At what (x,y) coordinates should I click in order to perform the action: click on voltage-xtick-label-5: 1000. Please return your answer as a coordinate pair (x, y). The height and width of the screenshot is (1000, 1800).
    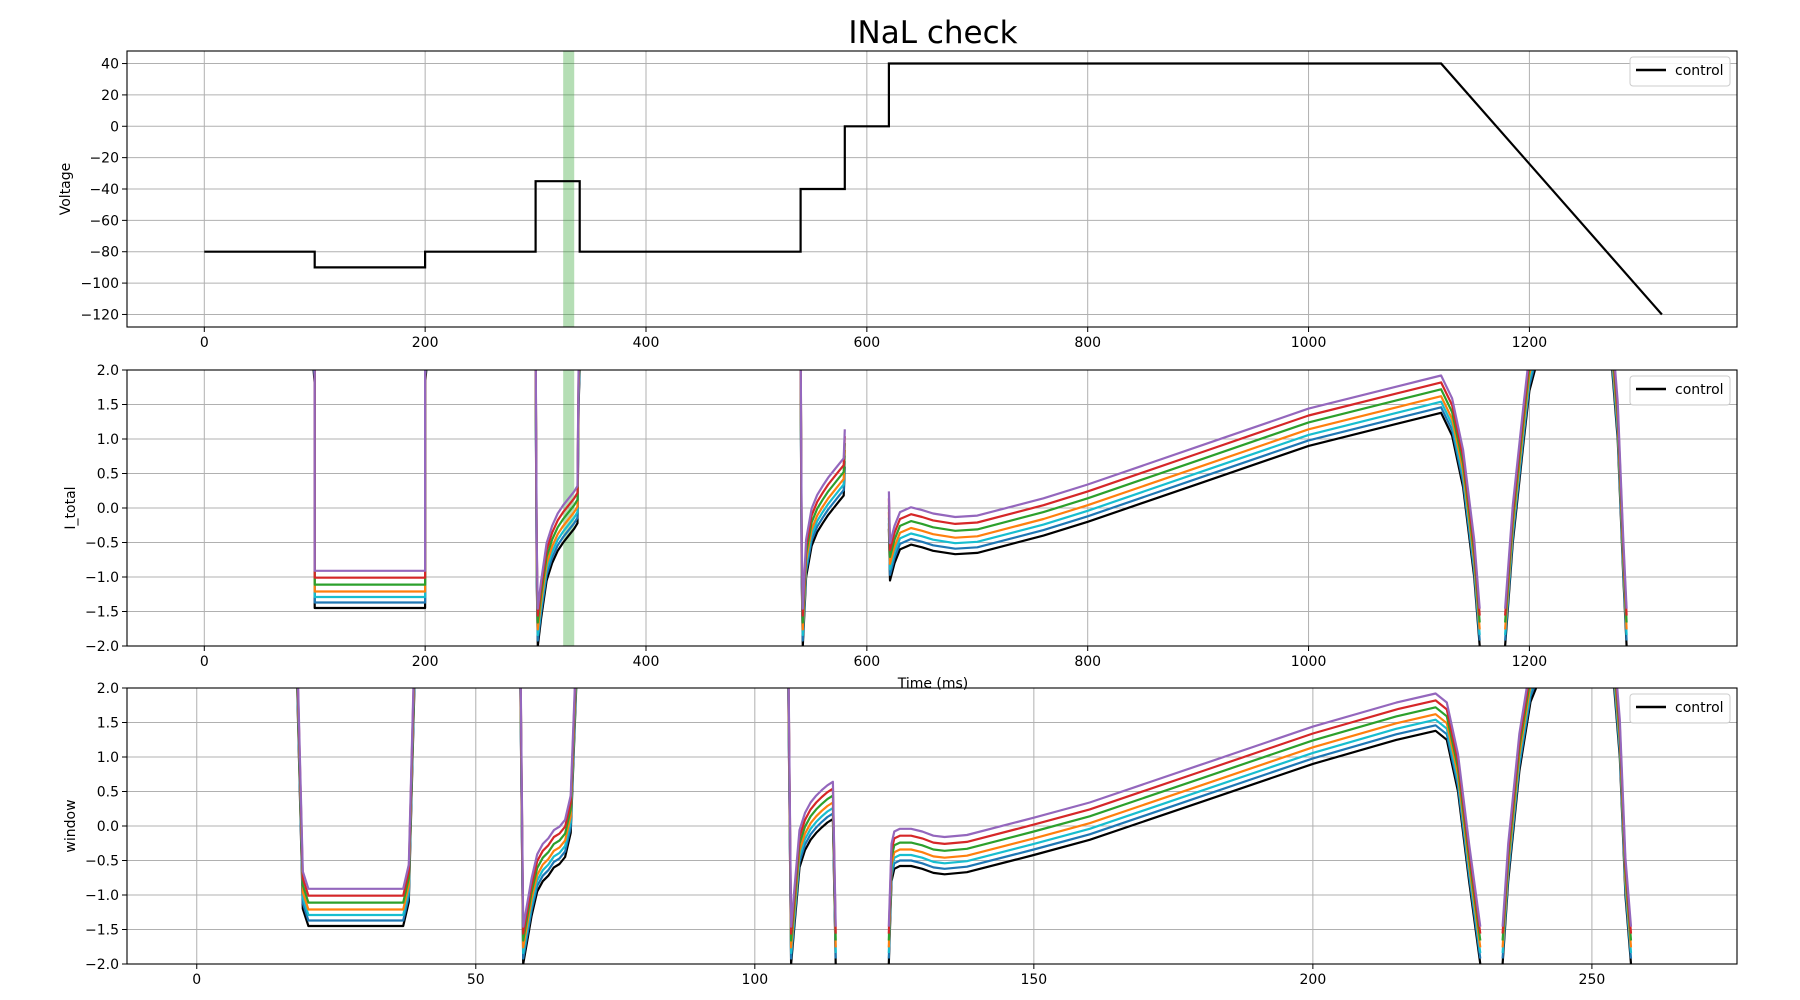
    Looking at the image, I should click on (1309, 343).